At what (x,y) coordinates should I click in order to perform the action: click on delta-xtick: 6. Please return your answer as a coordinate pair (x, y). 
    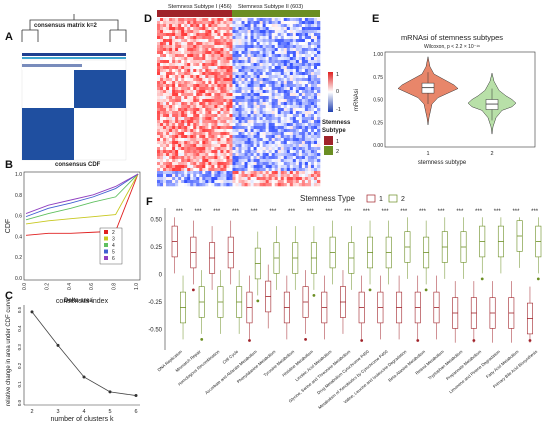
    Looking at the image, I should click on (135, 412).